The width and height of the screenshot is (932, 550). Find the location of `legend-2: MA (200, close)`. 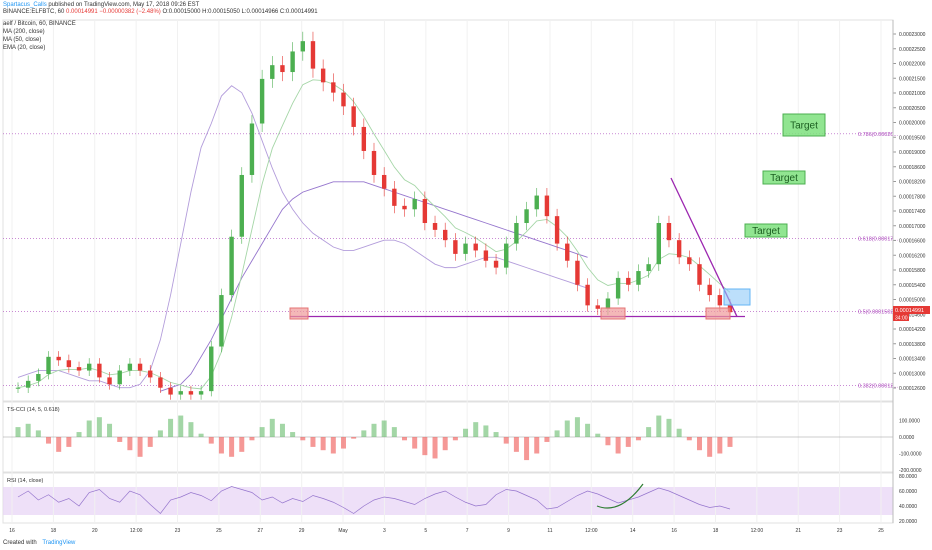

legend-2: MA (200, close) is located at coordinates (24, 32).